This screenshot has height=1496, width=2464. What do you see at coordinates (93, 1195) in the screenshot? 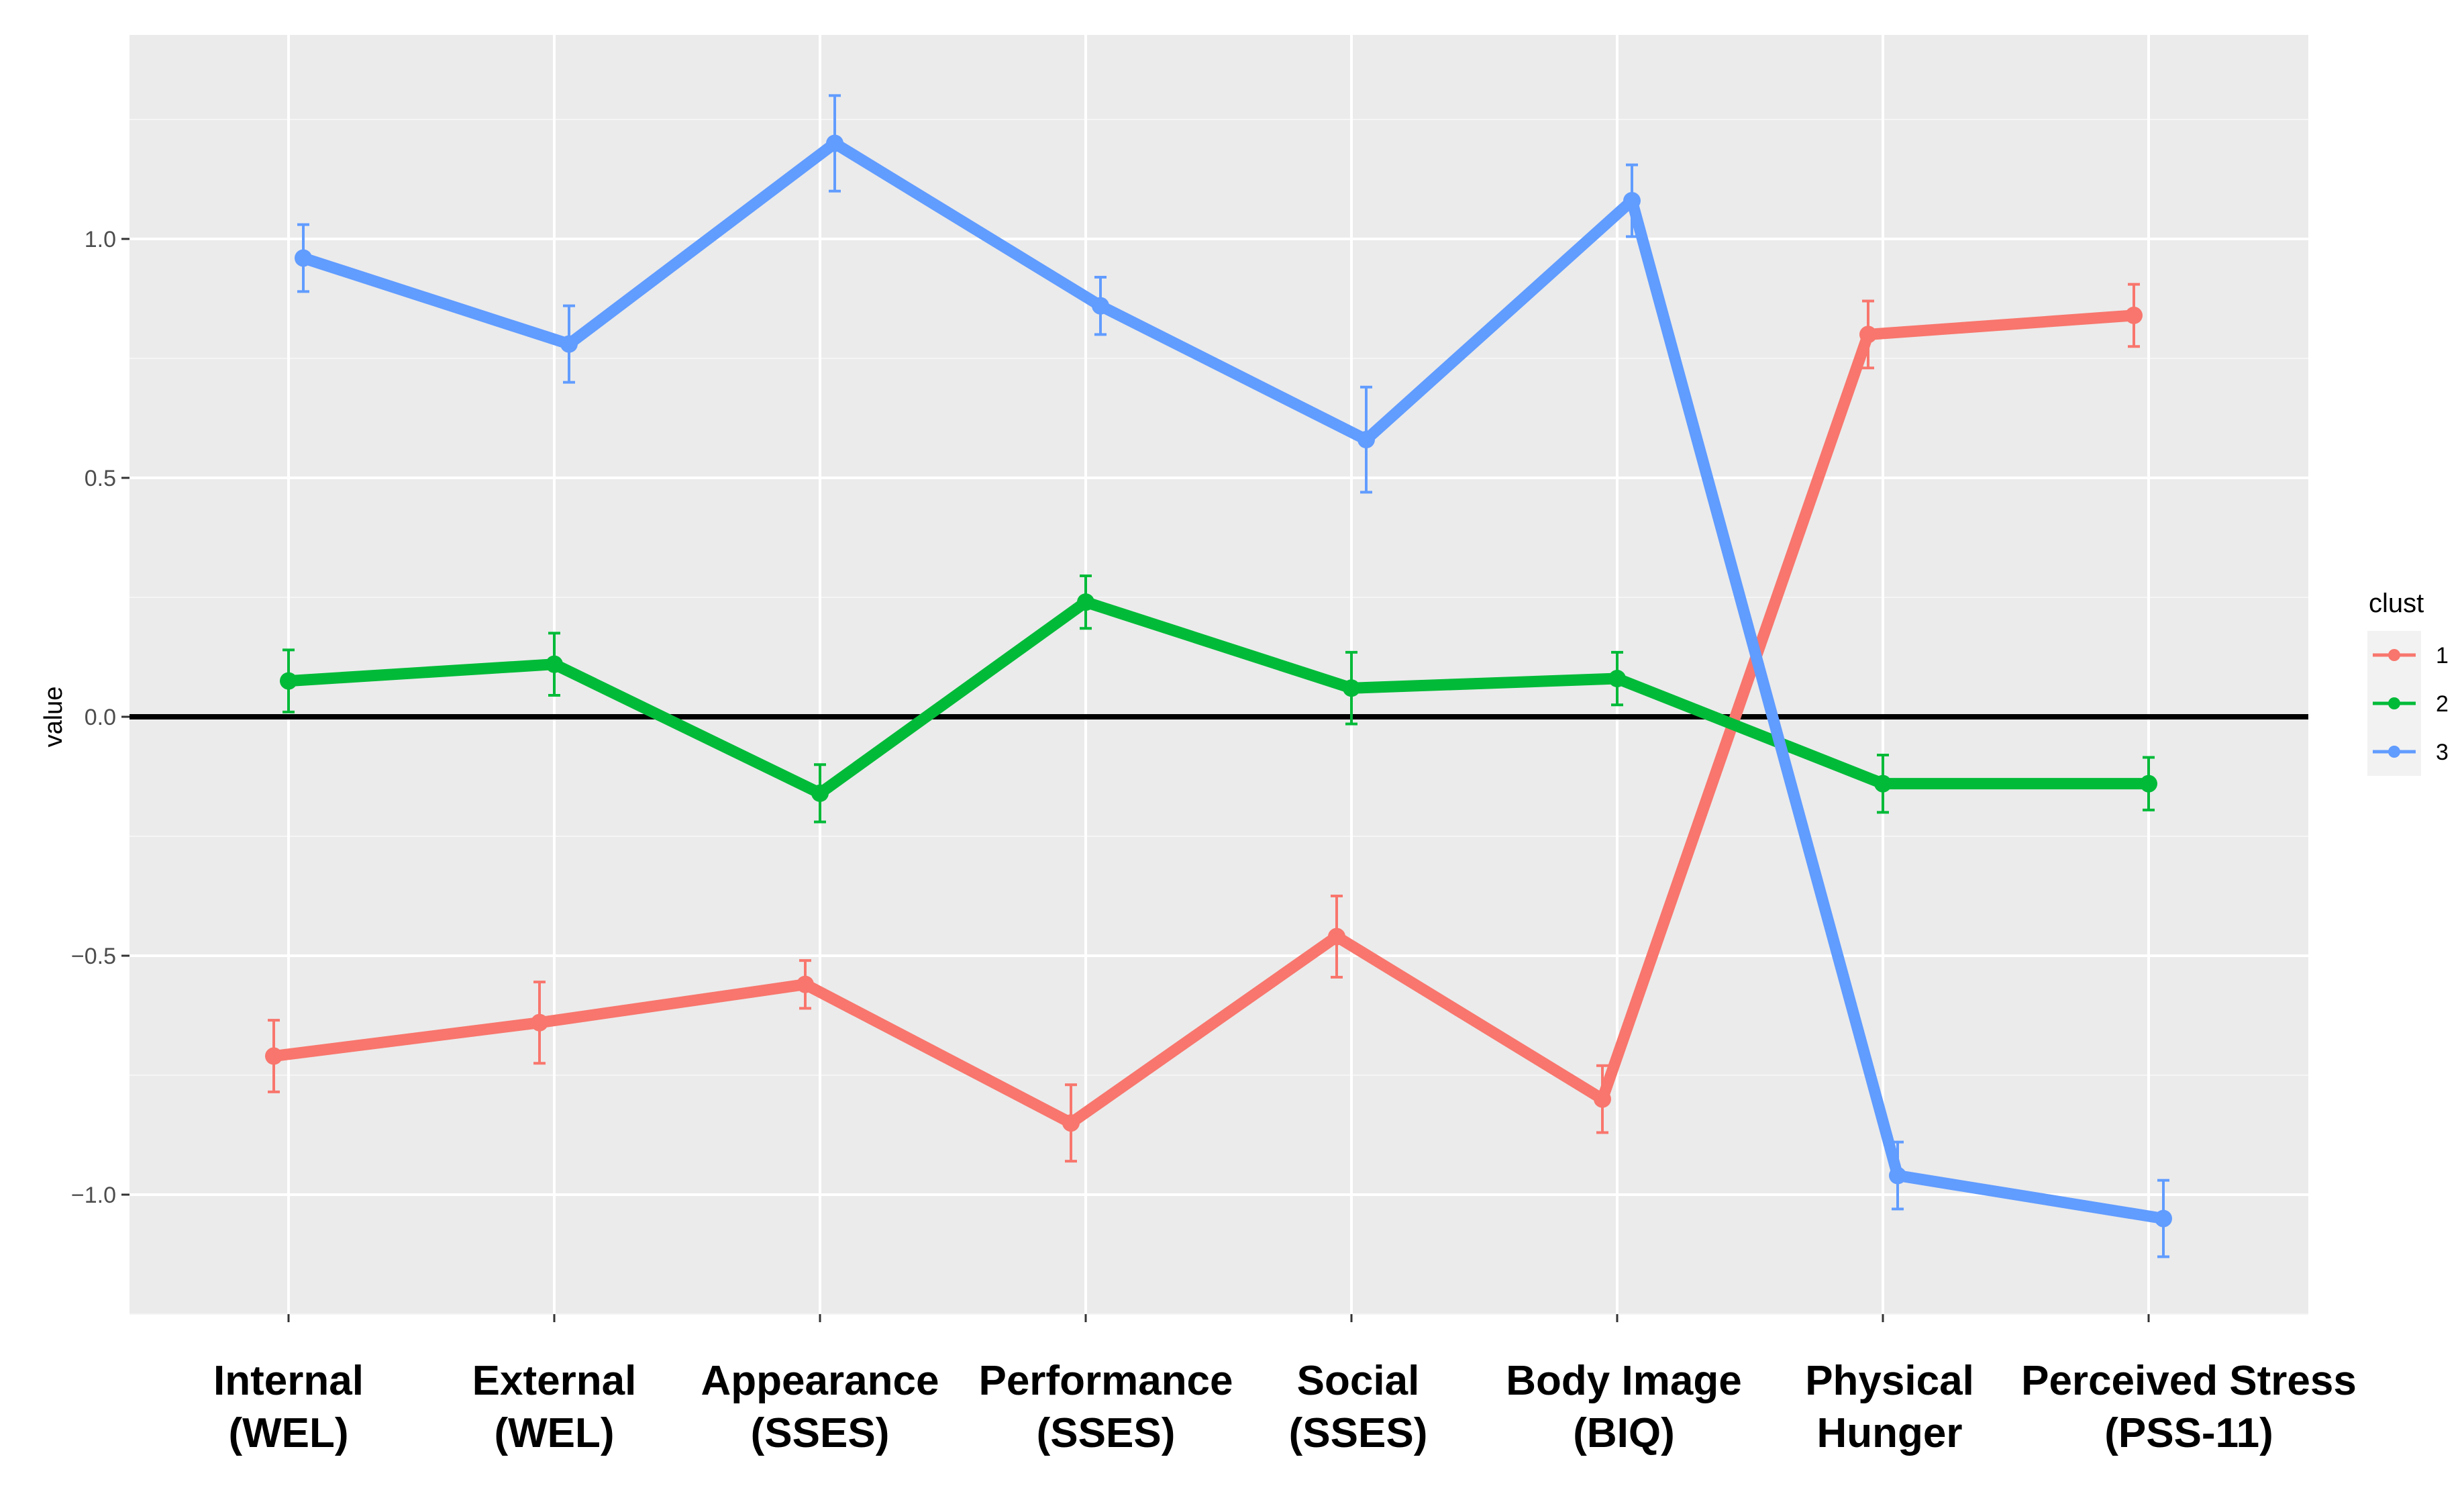
I see `y-tick-label: −1.0` at bounding box center [93, 1195].